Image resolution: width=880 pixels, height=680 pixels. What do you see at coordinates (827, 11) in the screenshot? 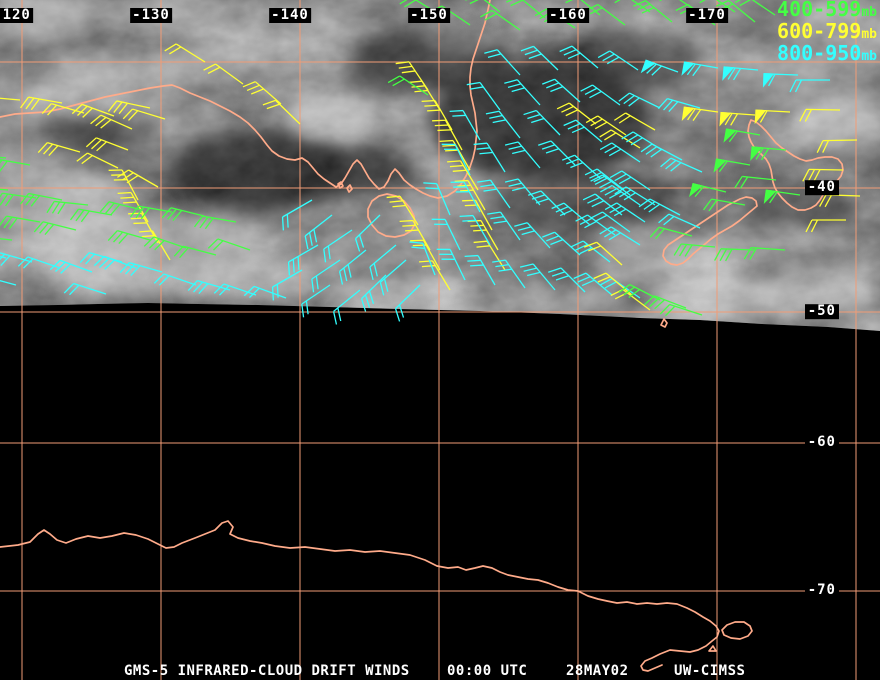
I see `legend-item: 400-599mb` at bounding box center [827, 11].